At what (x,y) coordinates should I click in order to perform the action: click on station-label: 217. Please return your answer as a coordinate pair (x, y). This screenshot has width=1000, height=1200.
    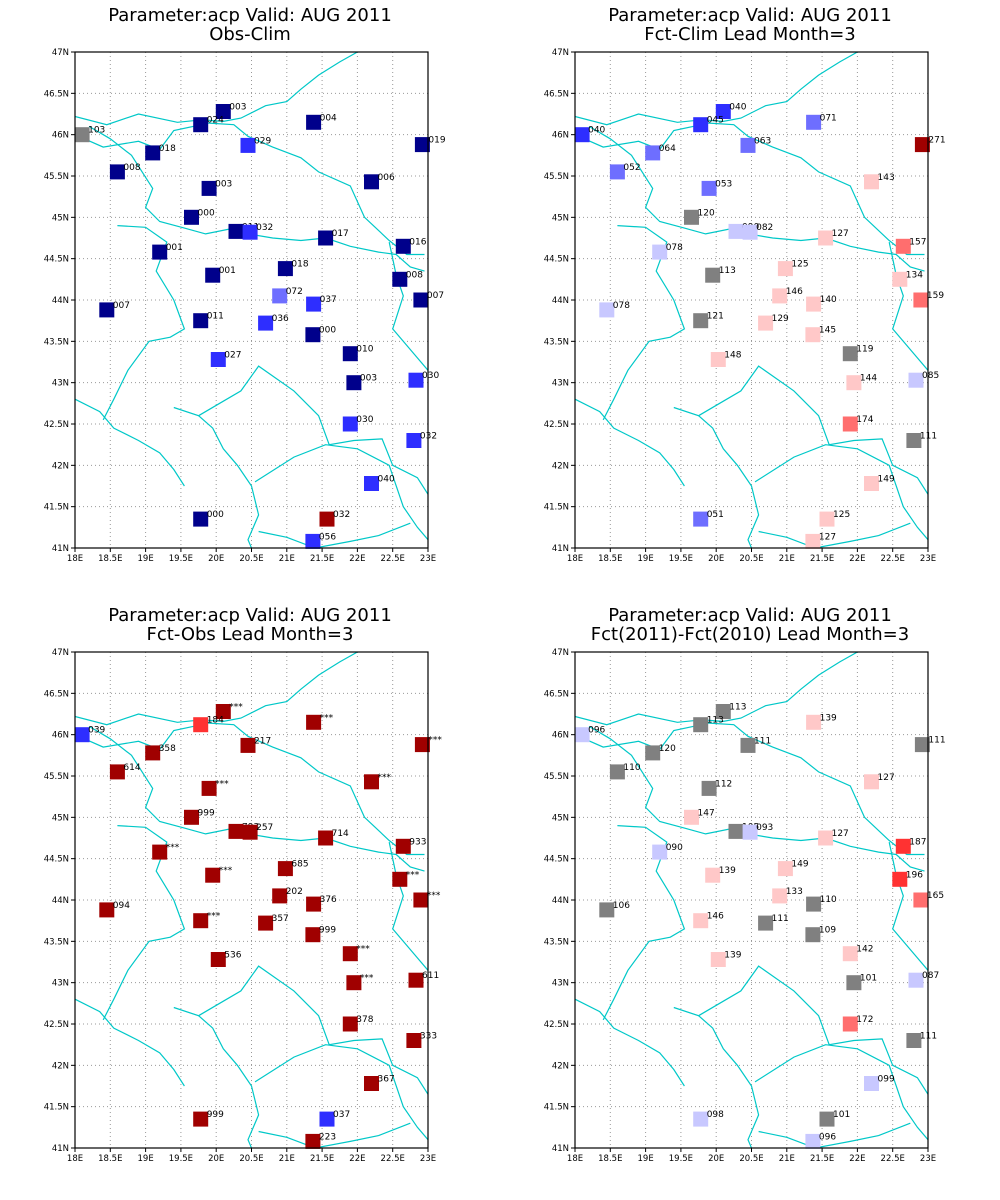
    Looking at the image, I should click on (262, 741).